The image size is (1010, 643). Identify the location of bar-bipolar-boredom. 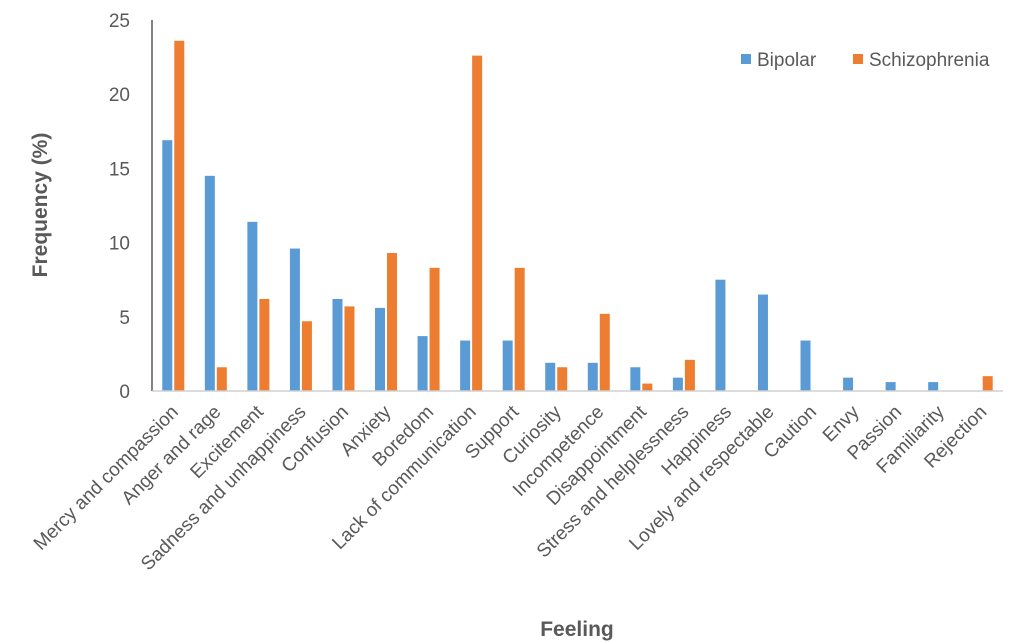
(422, 363).